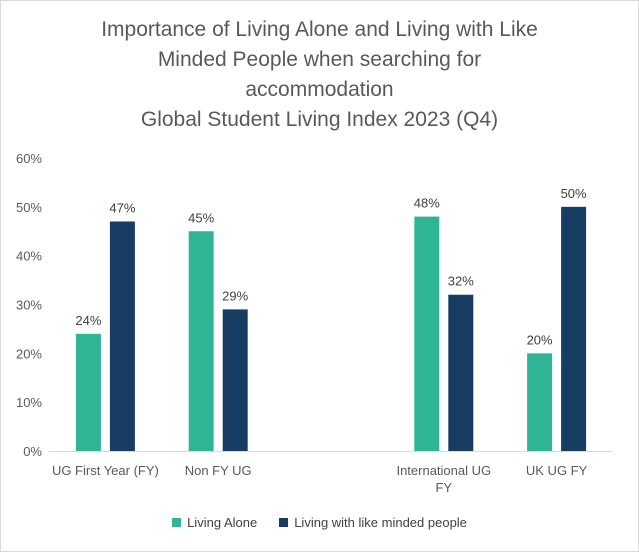 The height and width of the screenshot is (552, 639). I want to click on legend-item-living-with-like-minded: Living with like minded people, so click(373, 522).